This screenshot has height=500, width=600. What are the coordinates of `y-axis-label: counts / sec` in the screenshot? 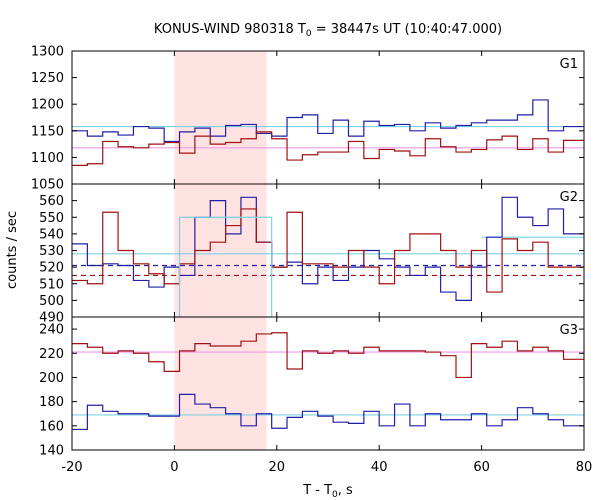 It's located at (12, 250).